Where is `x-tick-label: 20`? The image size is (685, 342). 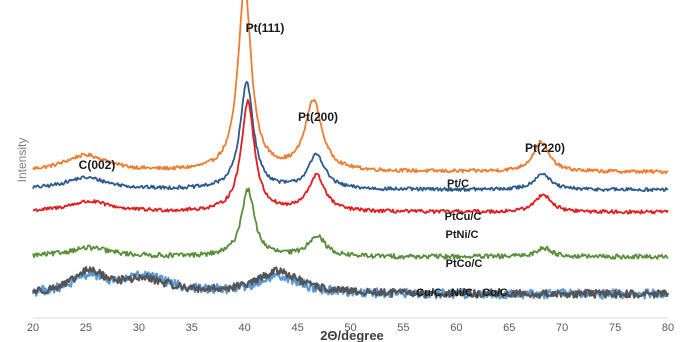
x-tick-label: 20 is located at coordinates (33, 328).